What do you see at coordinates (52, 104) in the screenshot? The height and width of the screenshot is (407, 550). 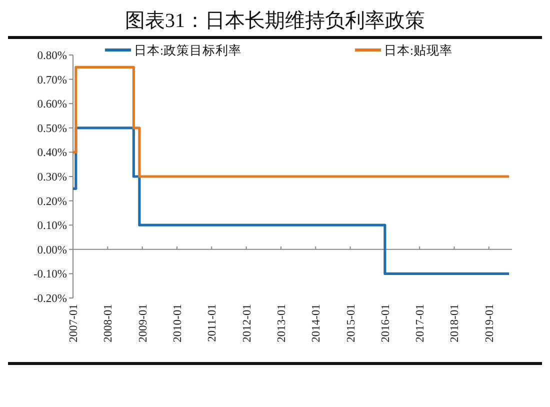 I see `y-tick-label: 0.60%` at bounding box center [52, 104].